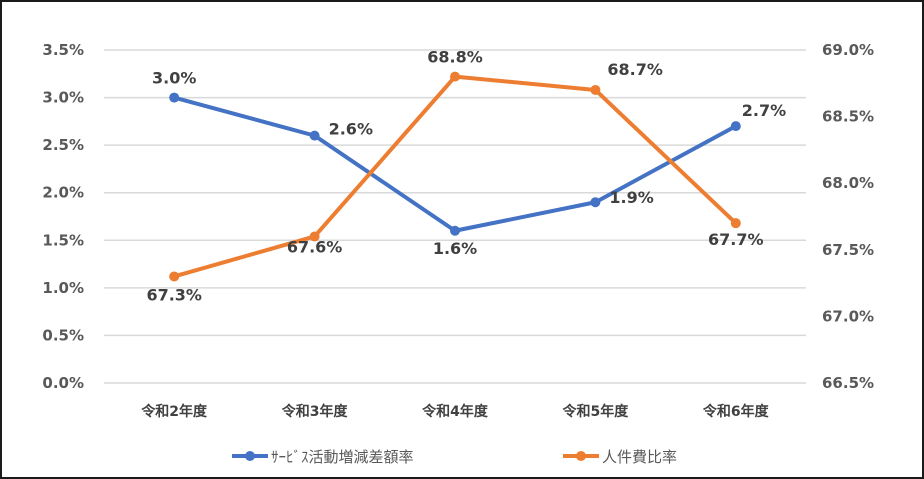 The height and width of the screenshot is (479, 924). What do you see at coordinates (848, 117) in the screenshot?
I see `right-tick-label: 68.5%` at bounding box center [848, 117].